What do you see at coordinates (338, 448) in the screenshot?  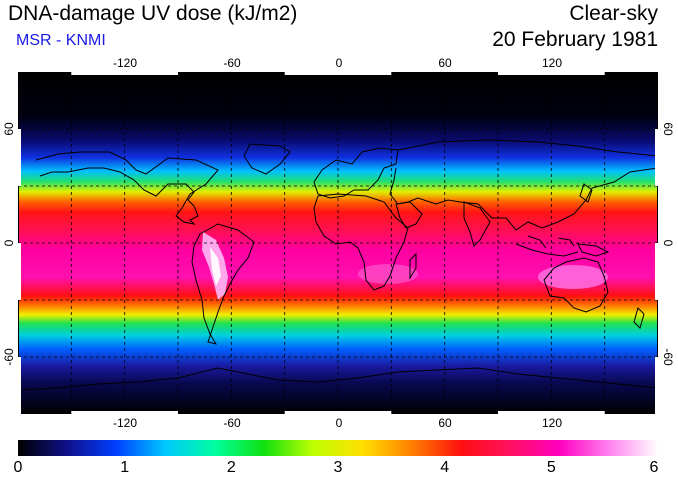 I see `colorbar` at bounding box center [338, 448].